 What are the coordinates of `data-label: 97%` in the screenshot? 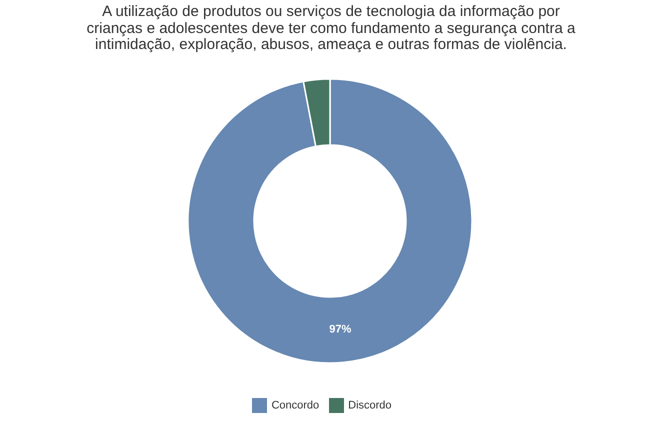 It's located at (340, 330).